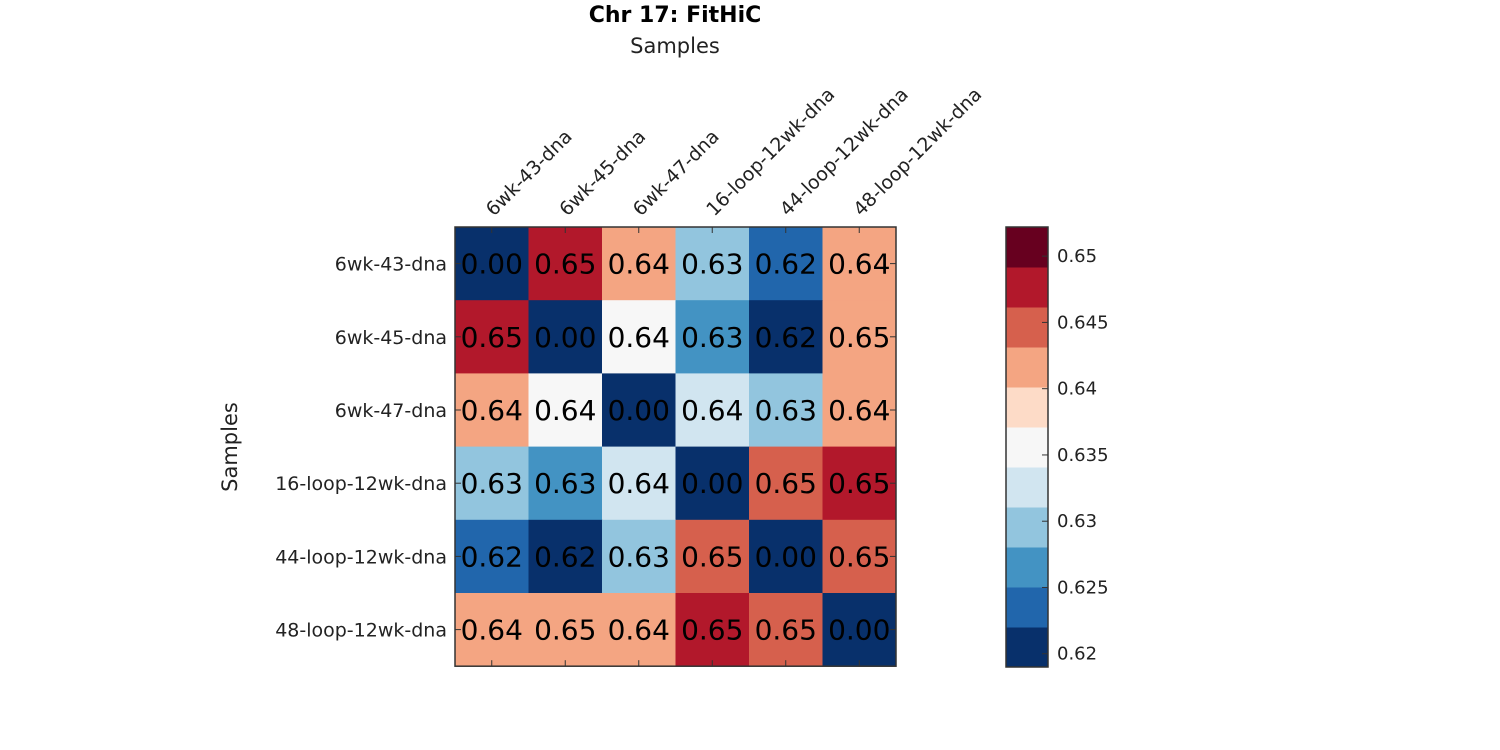 The image size is (1500, 750). What do you see at coordinates (770, 151) in the screenshot?
I see `x-tick-label: 16-loop-12wk-dna` at bounding box center [770, 151].